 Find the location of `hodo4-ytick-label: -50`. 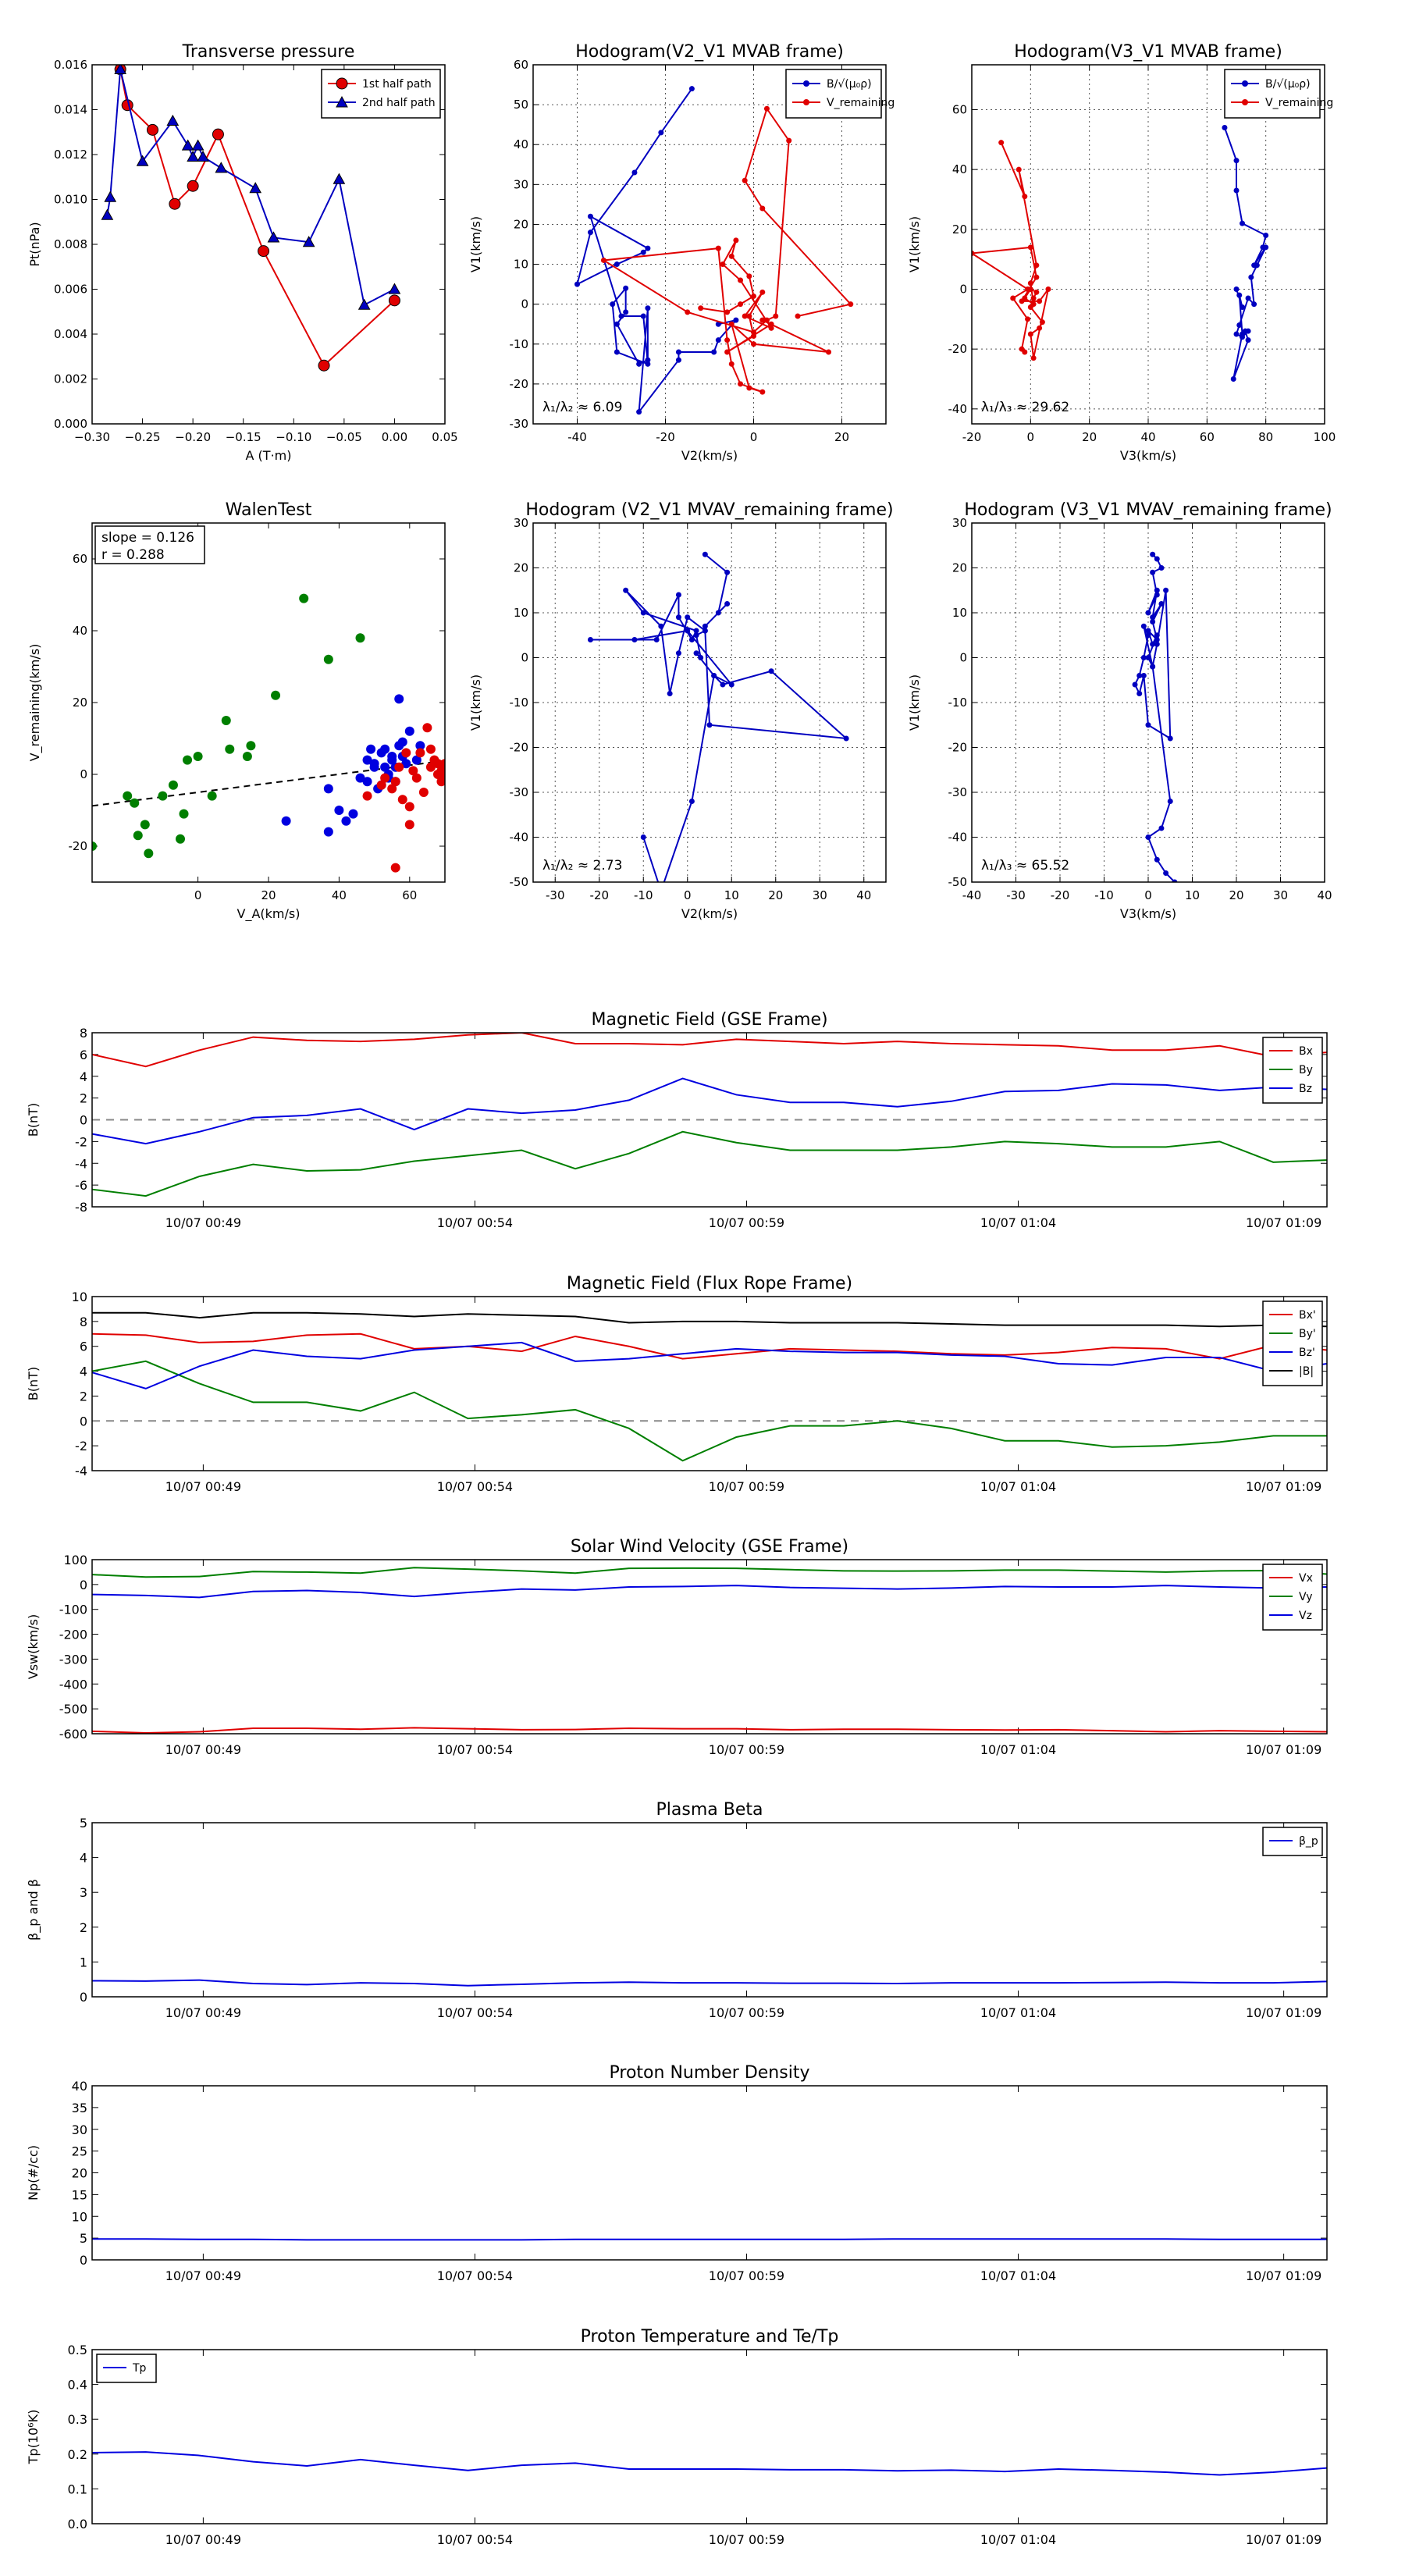

hodo4-ytick-label: -50 is located at coordinates (958, 882).